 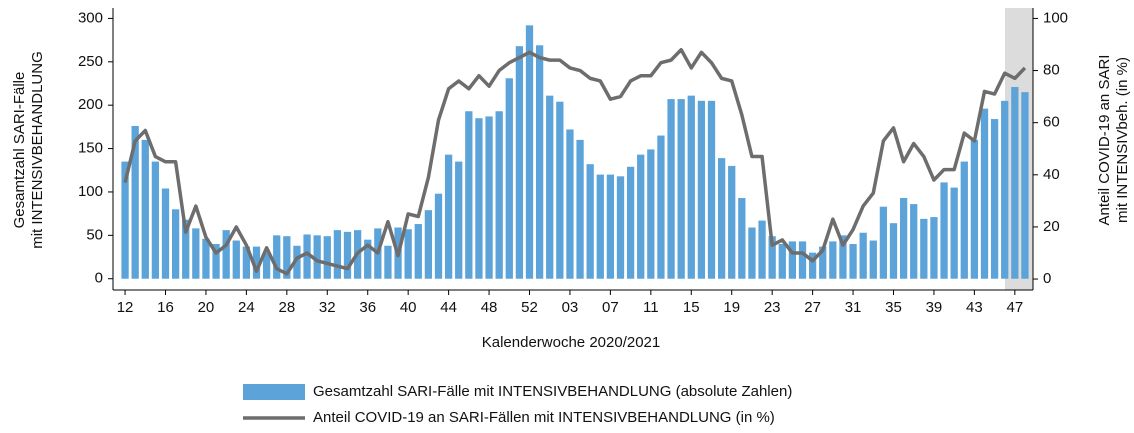 I want to click on y-tick-label: 300, so click(x=90, y=17).